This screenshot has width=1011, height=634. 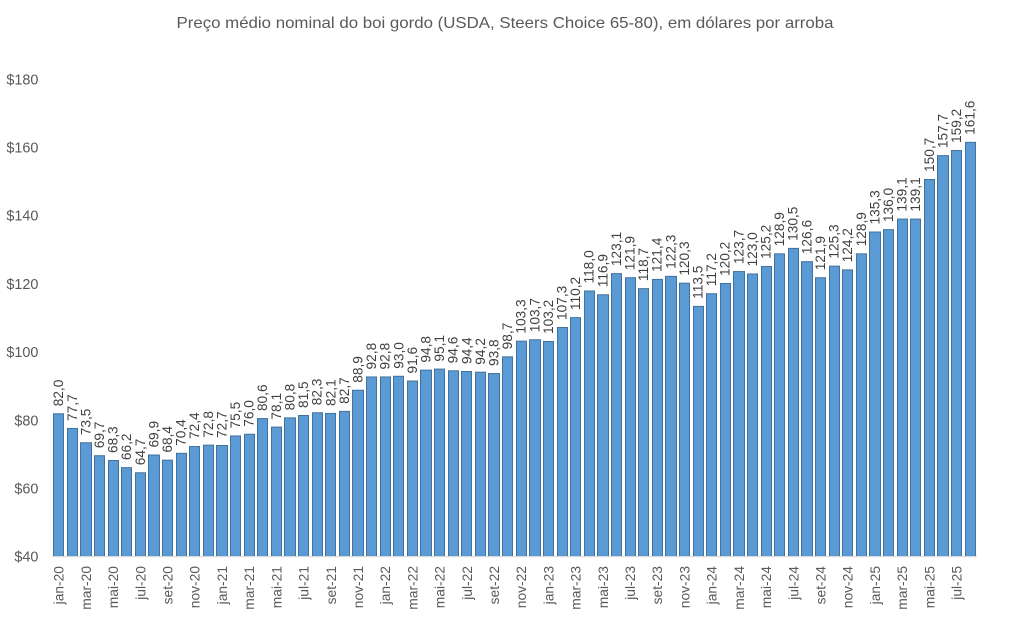 I want to click on svg-text: jul-25, so click(x=957, y=583).